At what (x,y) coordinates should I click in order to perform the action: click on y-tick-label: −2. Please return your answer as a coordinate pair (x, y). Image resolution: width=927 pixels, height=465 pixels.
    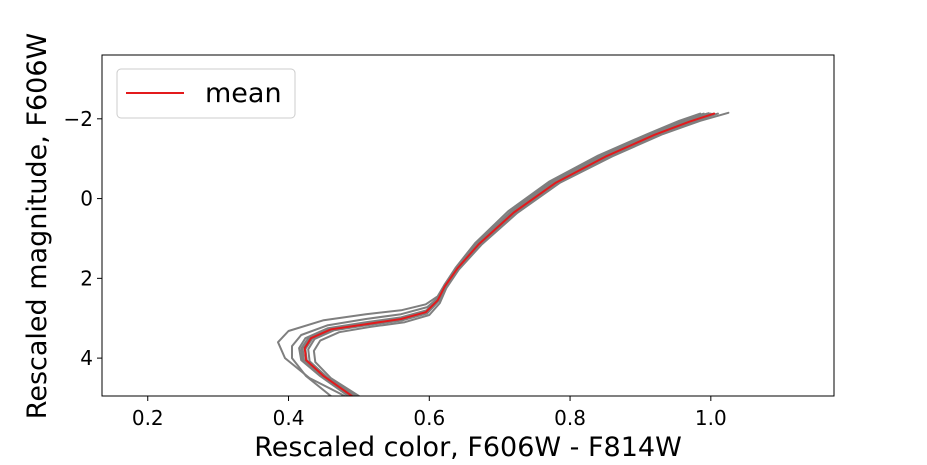
    Looking at the image, I should click on (78, 119).